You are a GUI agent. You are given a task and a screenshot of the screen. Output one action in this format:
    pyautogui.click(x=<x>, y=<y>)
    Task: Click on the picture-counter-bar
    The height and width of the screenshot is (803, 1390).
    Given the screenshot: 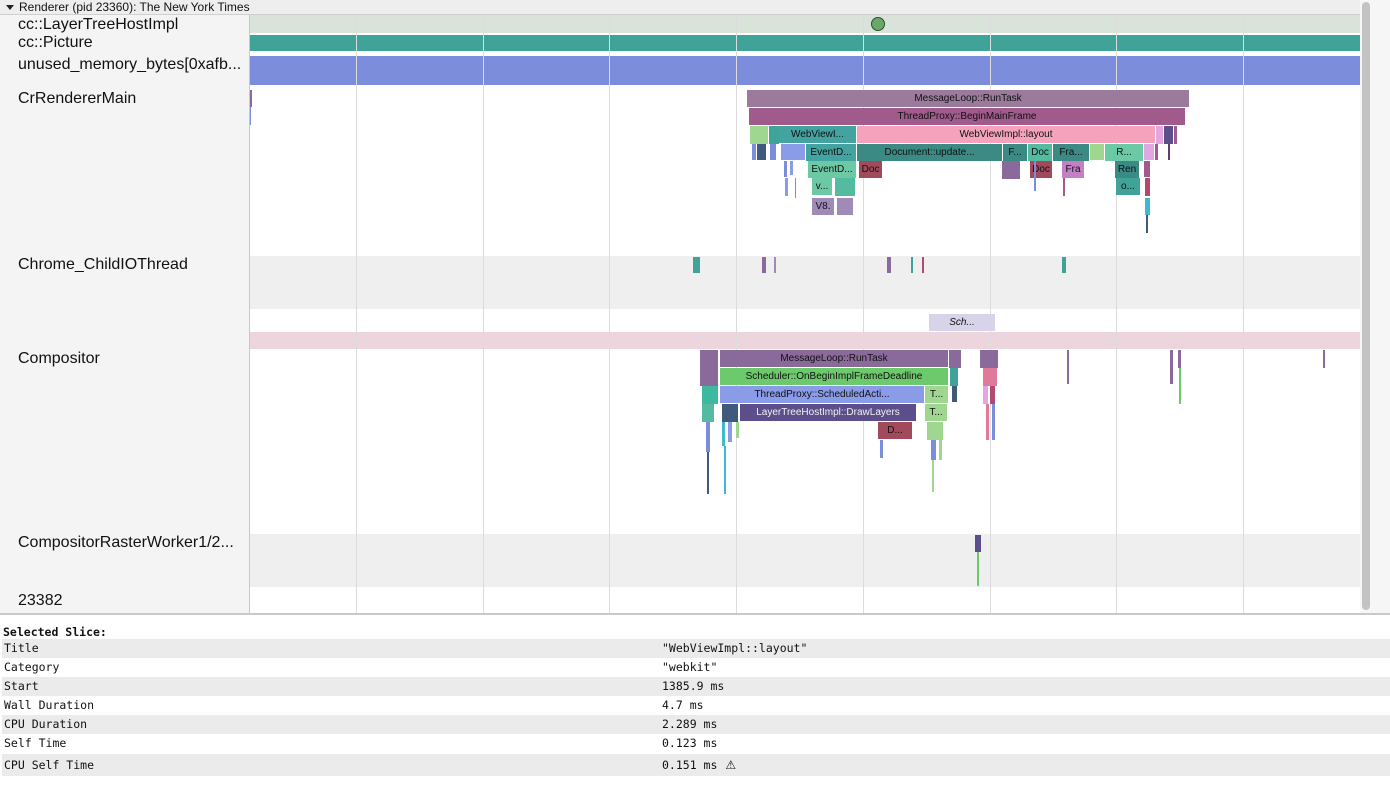 What is the action you would take?
    pyautogui.click(x=805, y=43)
    